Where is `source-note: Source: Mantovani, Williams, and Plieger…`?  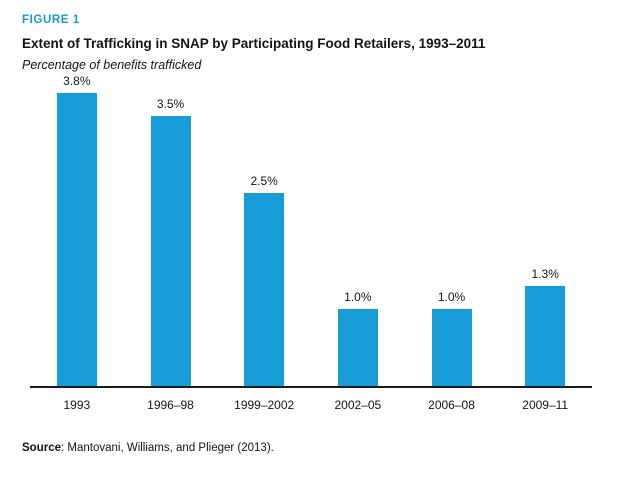 source-note: Source: Mantovani, Williams, and Plieger… is located at coordinates (310, 448).